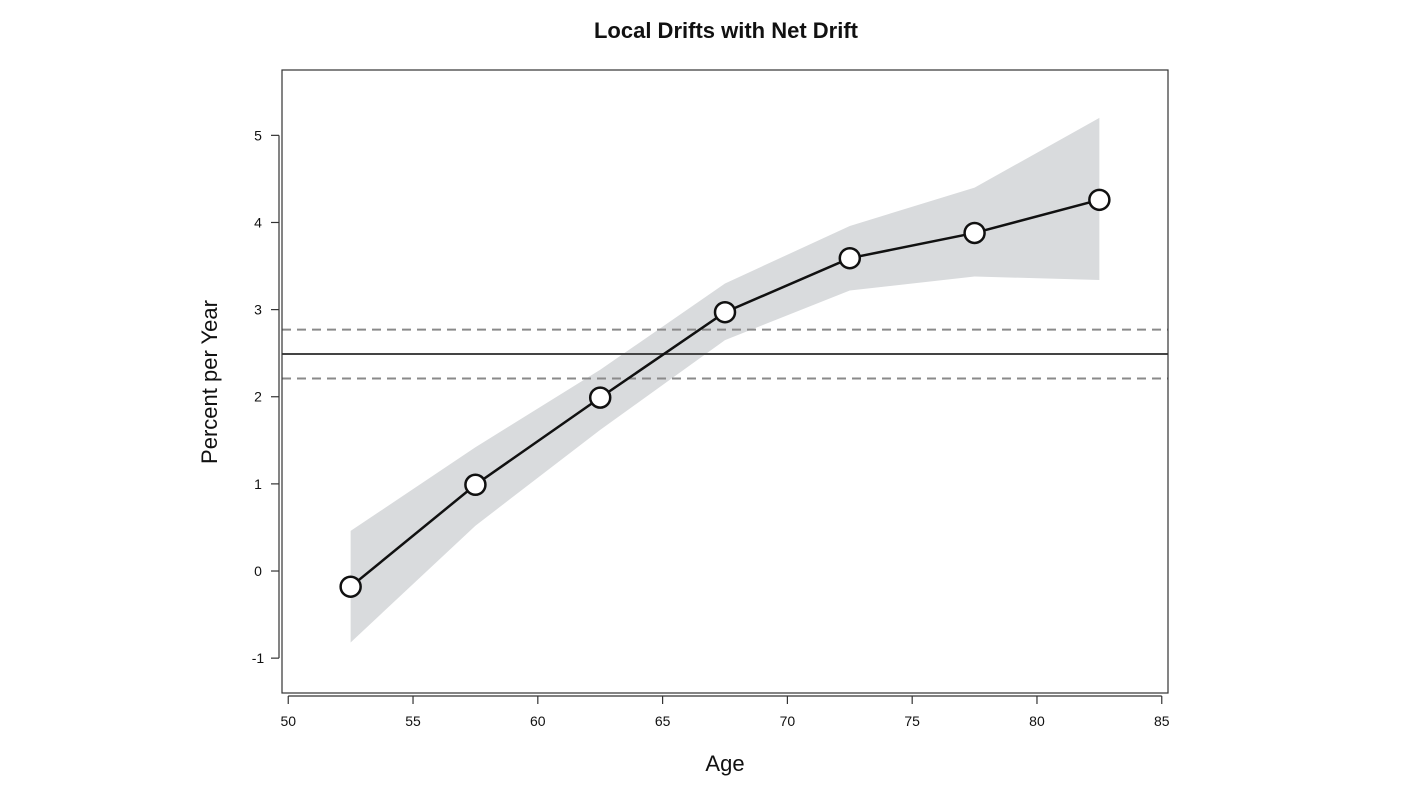 This screenshot has width=1408, height=792. Describe the element at coordinates (258, 484) in the screenshot. I see `y-tick-label: 1` at that location.